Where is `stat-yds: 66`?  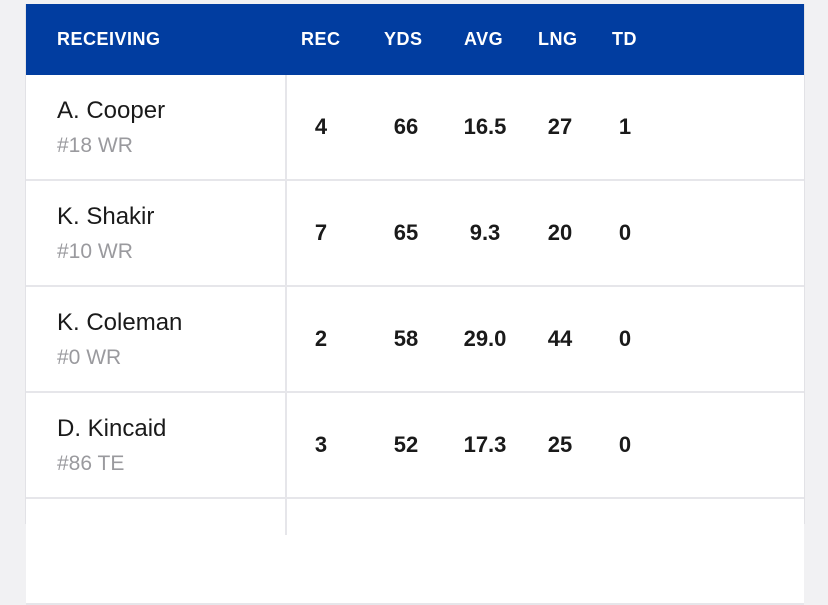
stat-yds: 66 is located at coordinates (406, 126).